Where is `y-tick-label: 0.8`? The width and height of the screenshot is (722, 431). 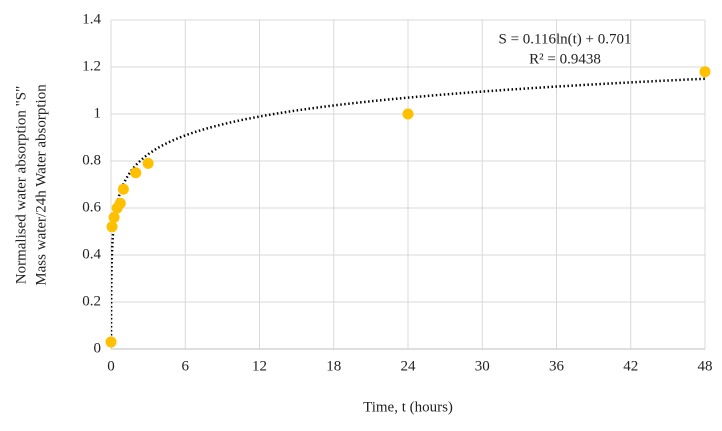
y-tick-label: 0.8 is located at coordinates (91, 160).